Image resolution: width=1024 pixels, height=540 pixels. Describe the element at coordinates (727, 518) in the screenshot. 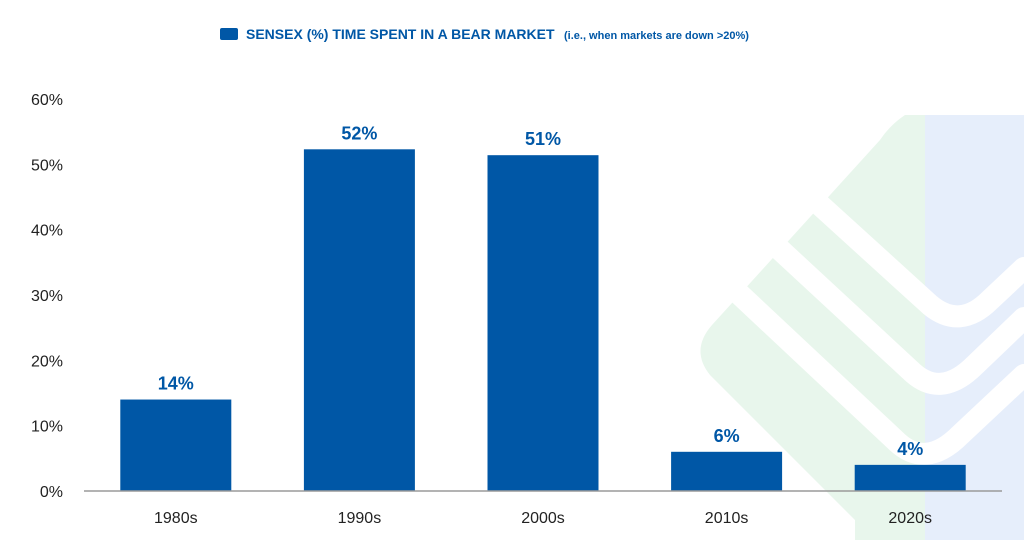

I see `x-tick-label: 2010s` at that location.